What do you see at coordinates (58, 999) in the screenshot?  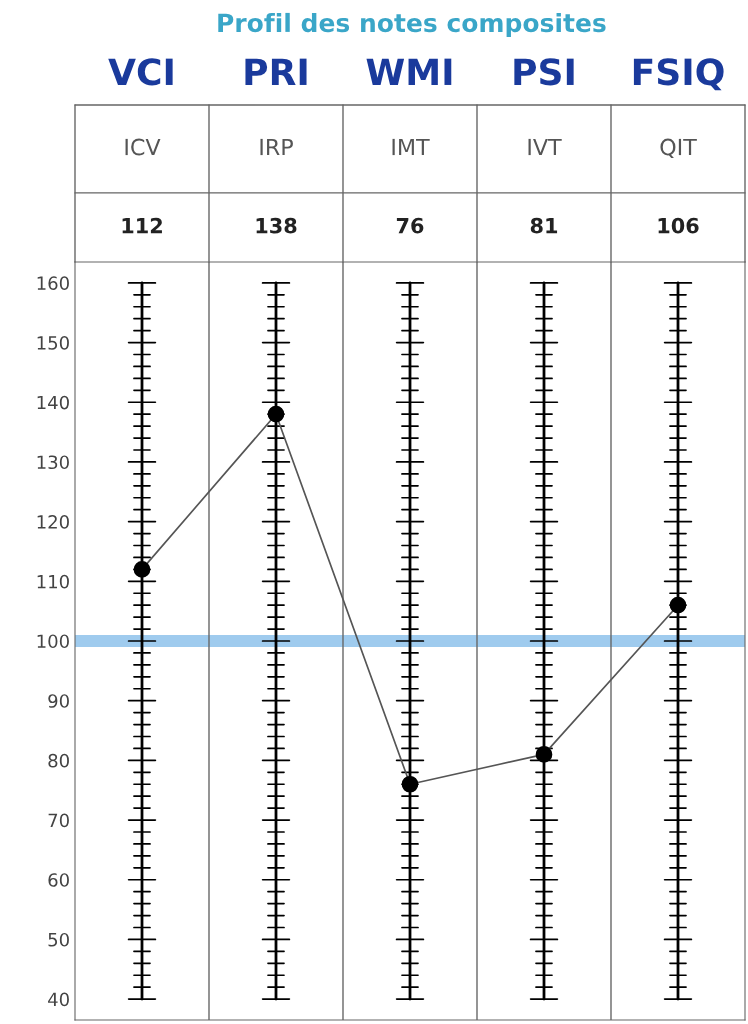 I see `y-tick-label: 40` at bounding box center [58, 999].